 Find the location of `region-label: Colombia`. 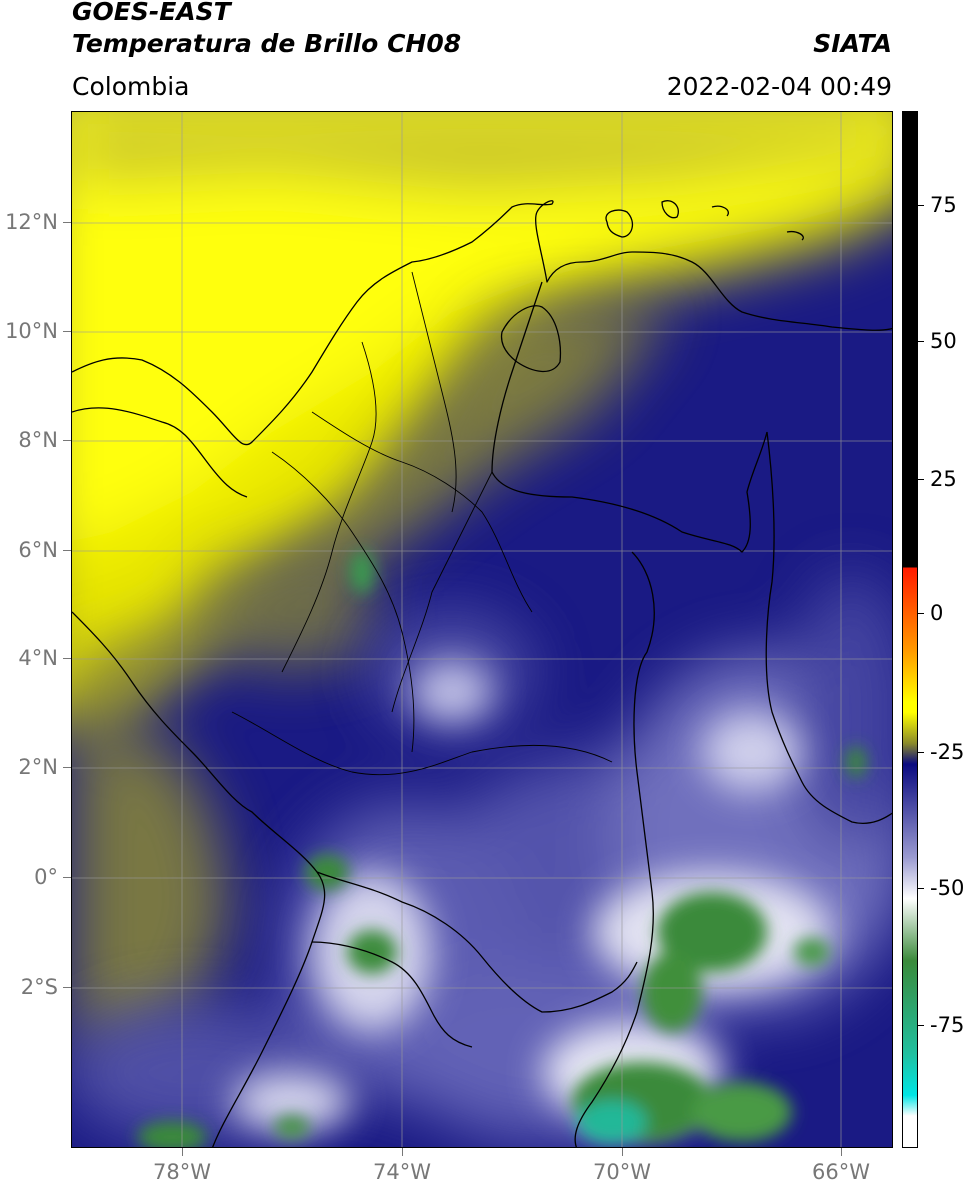

region-label: Colombia is located at coordinates (131, 86).